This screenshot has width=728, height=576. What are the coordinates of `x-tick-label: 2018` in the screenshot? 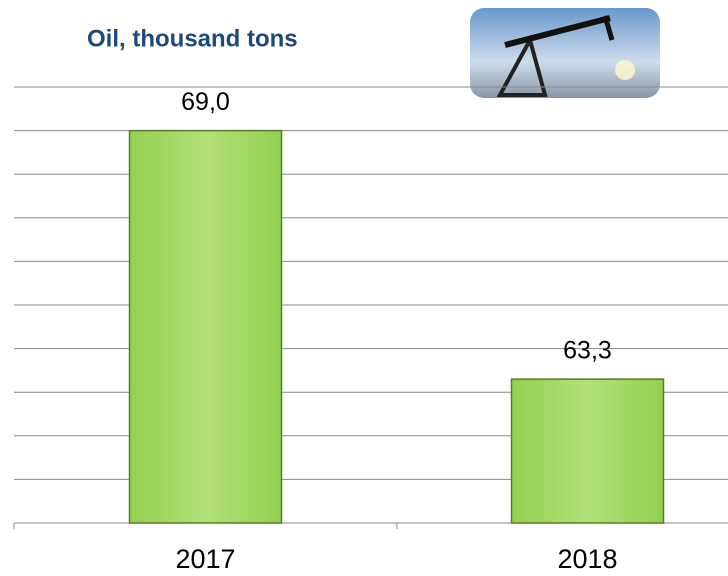 It's located at (587, 559).